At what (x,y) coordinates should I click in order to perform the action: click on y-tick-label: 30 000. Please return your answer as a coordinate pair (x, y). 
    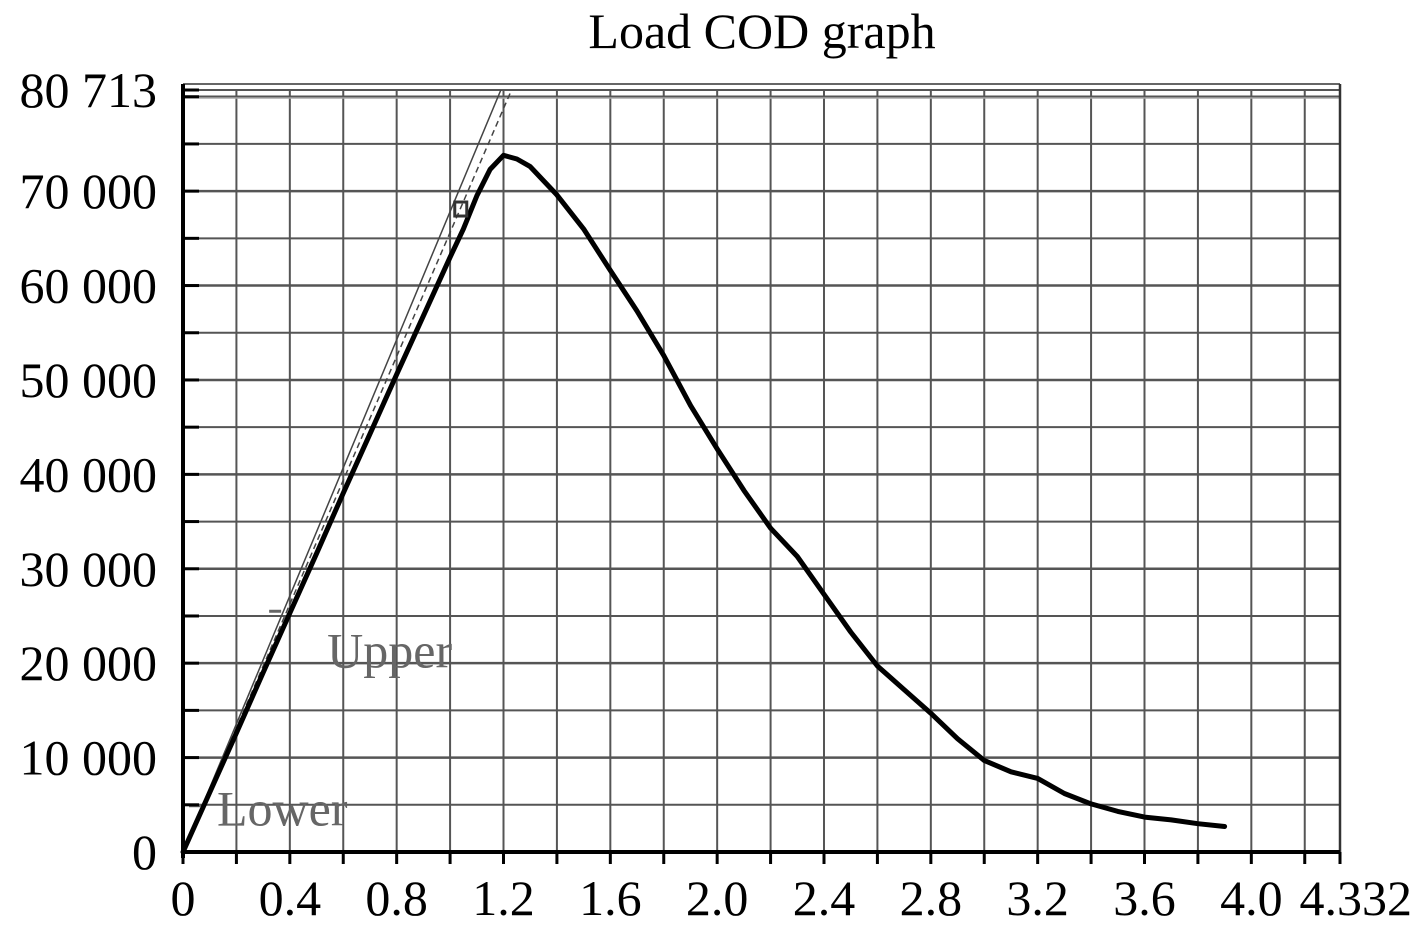
    Looking at the image, I should click on (89, 569).